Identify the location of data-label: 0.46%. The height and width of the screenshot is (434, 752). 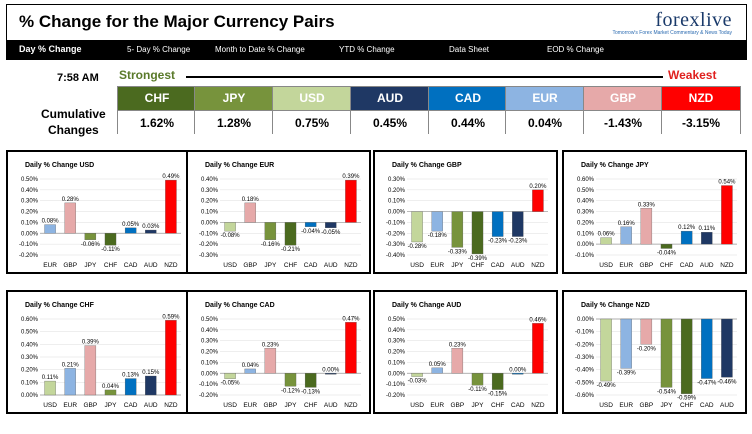
(538, 320).